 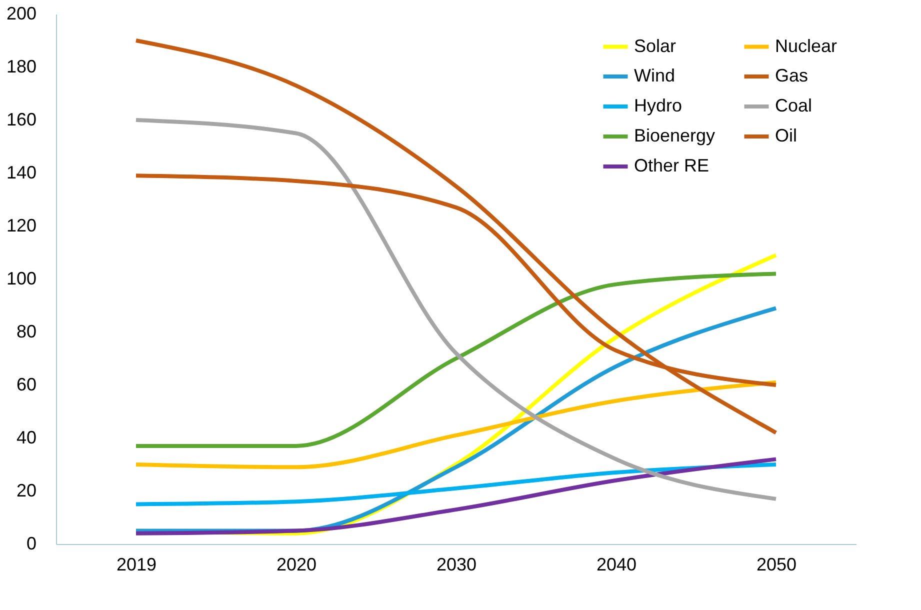 What do you see at coordinates (616, 564) in the screenshot?
I see `x-tick-label: 2040` at bounding box center [616, 564].